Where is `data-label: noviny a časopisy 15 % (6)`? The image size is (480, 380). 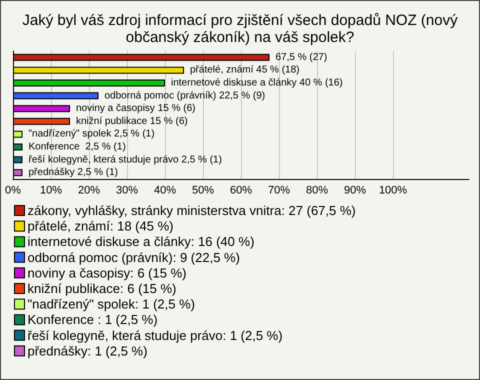 data-label: noviny a časopisy 15 % (6) is located at coordinates (136, 108).